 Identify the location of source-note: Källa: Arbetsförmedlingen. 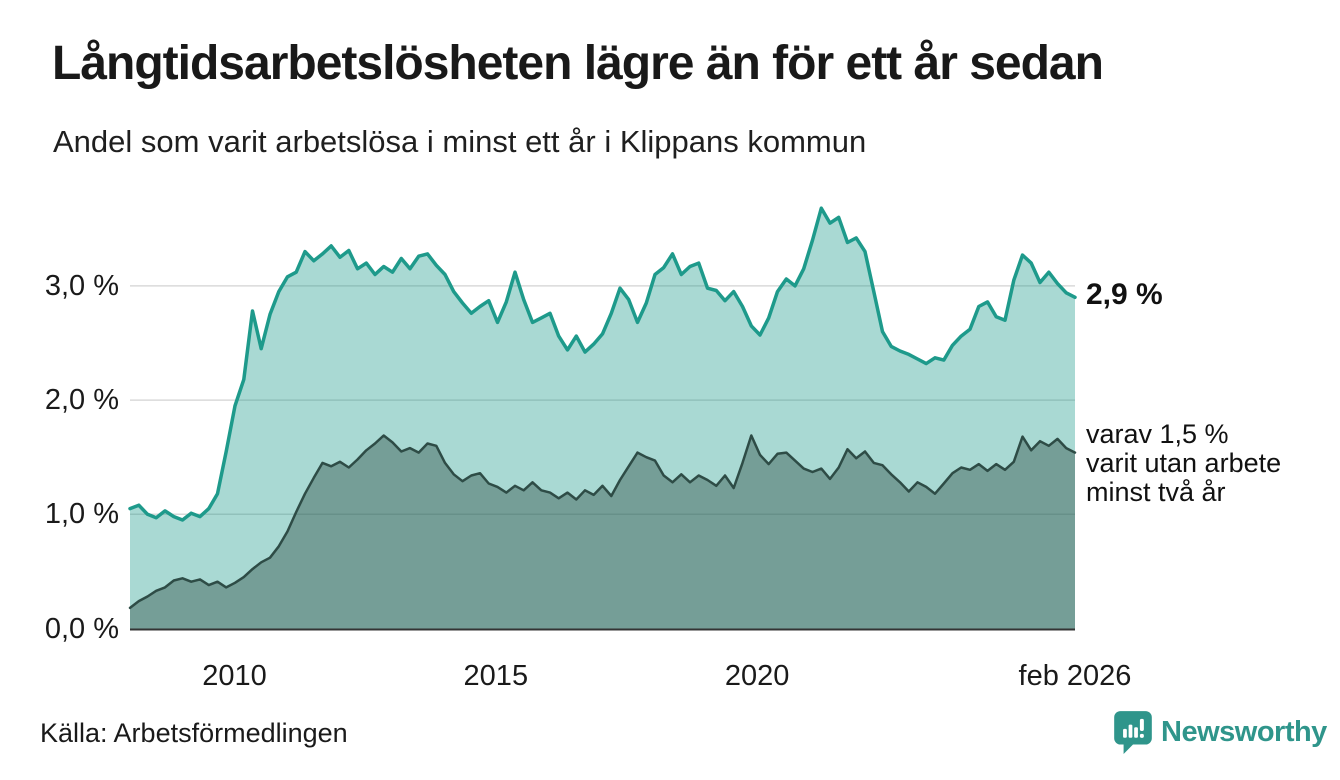
(194, 733).